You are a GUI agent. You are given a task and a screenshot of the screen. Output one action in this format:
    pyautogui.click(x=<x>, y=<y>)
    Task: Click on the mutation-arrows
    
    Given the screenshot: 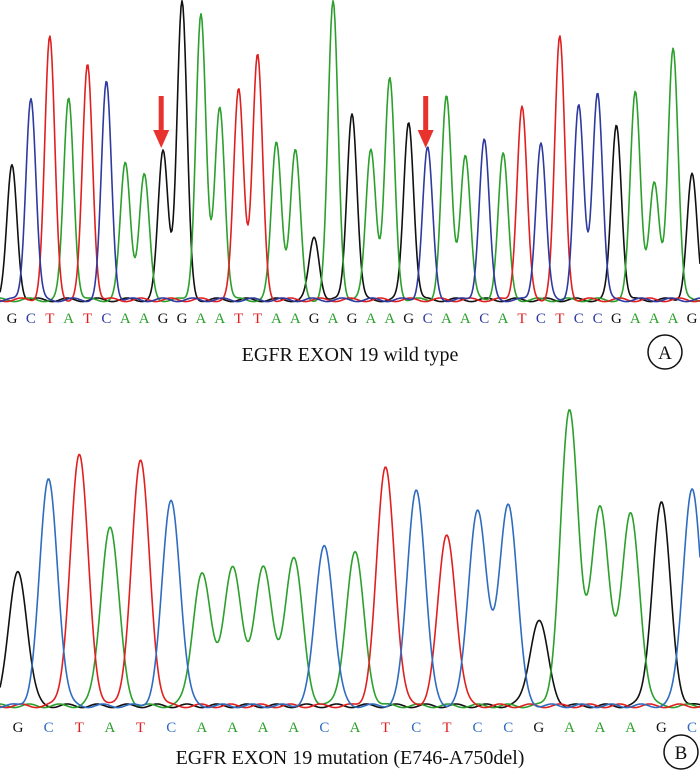 What is the action you would take?
    pyautogui.click(x=293, y=122)
    